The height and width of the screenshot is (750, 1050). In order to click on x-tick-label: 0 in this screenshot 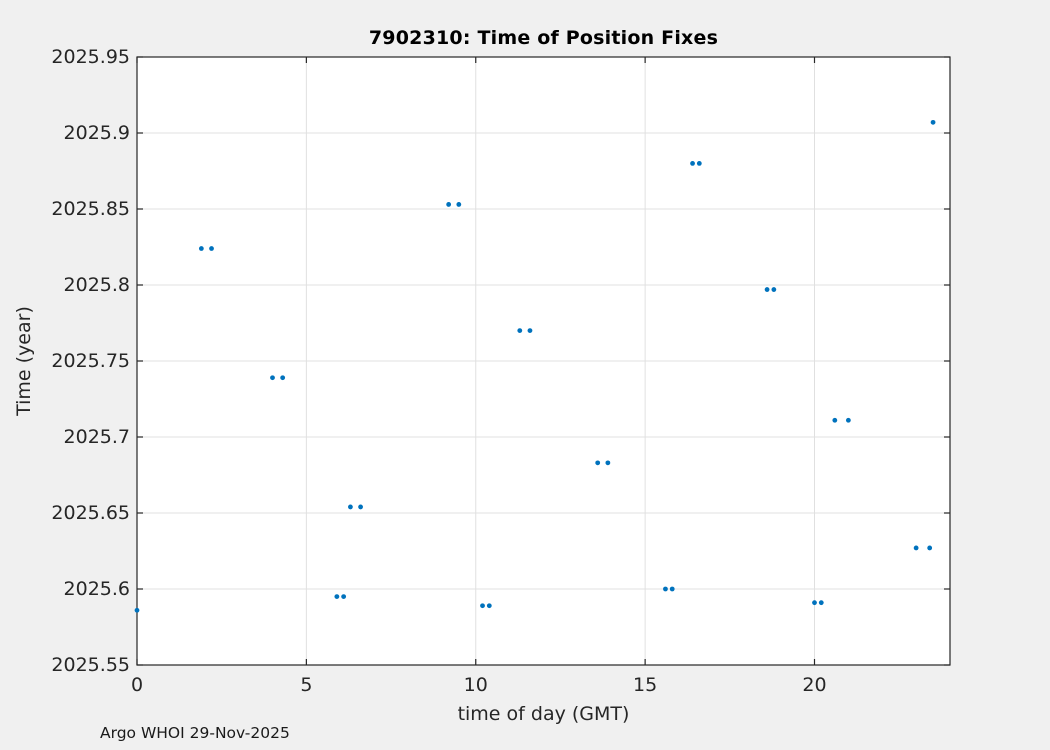, I will do `click(137, 685)`.